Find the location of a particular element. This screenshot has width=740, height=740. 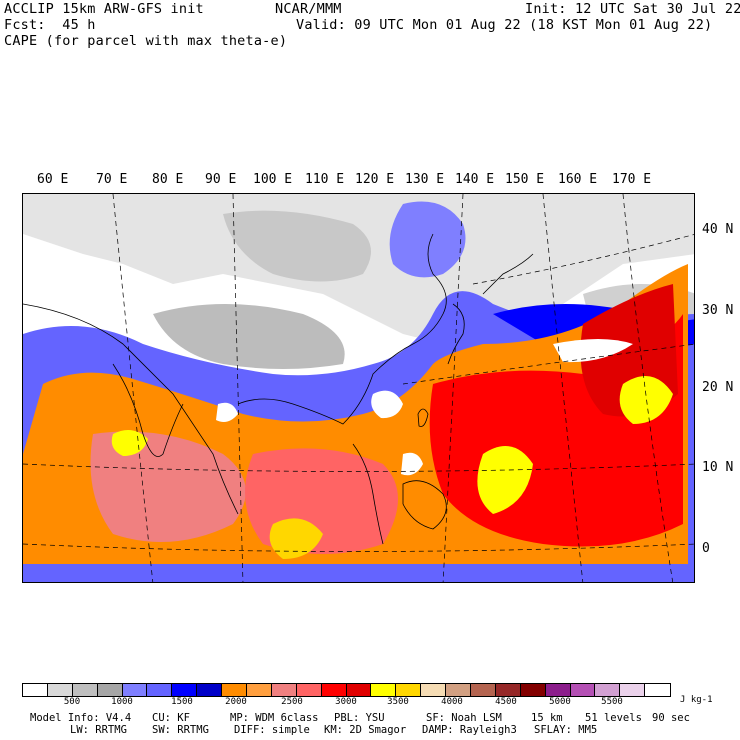

surface-scheme: SF: Noah LSM is located at coordinates (464, 718).